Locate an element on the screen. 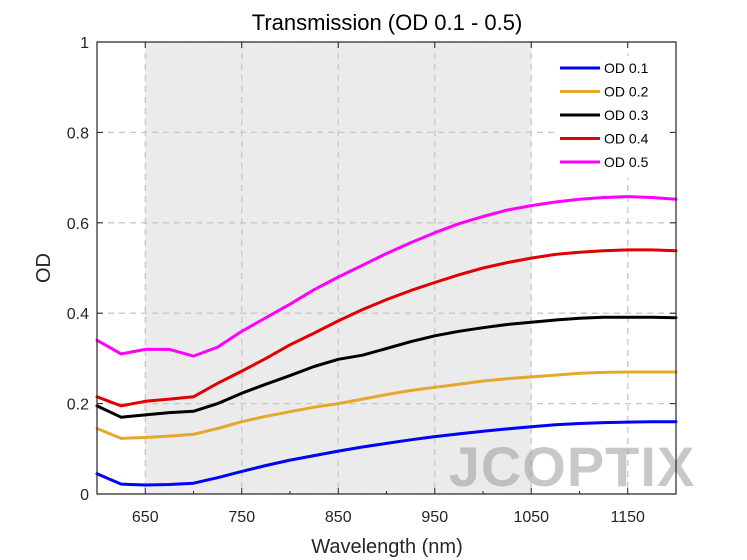 The height and width of the screenshot is (560, 747). legend-label: OD 0.5 is located at coordinates (626, 162).